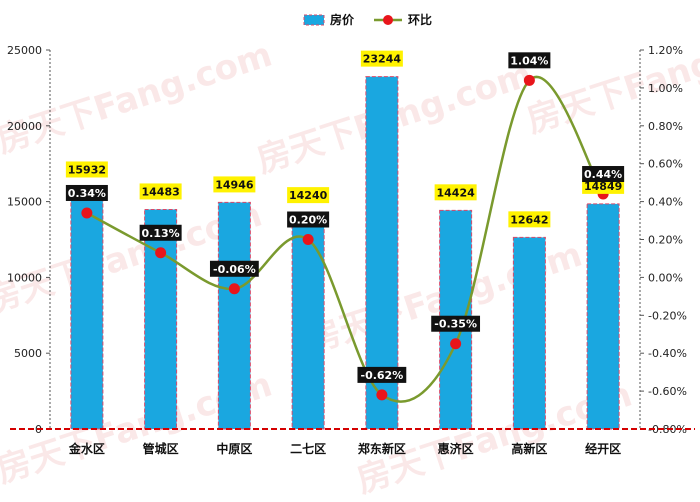 The height and width of the screenshot is (502, 700). I want to click on bar-value-label: 14849, so click(603, 186).